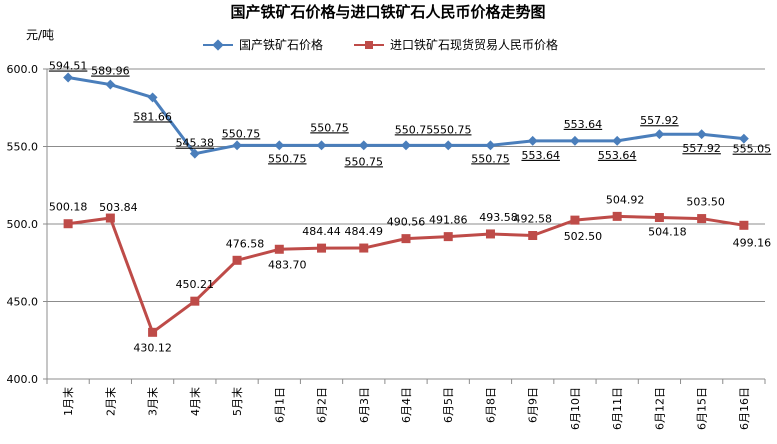 The width and height of the screenshot is (777, 444). What do you see at coordinates (68, 66) in the screenshot?
I see `domestic-data-label: 594.51` at bounding box center [68, 66].